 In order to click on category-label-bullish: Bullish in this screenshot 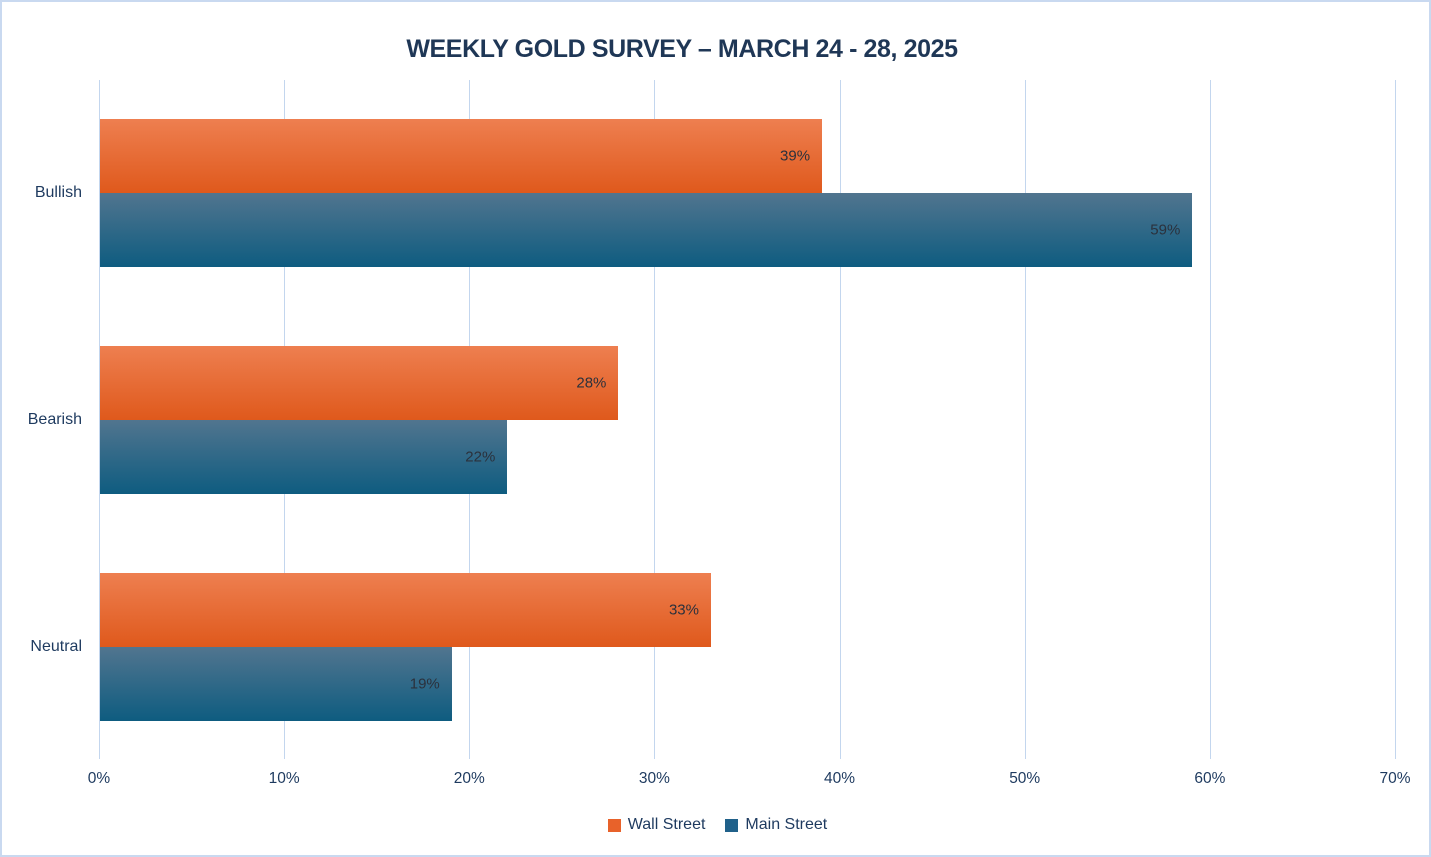, I will do `click(58, 192)`.